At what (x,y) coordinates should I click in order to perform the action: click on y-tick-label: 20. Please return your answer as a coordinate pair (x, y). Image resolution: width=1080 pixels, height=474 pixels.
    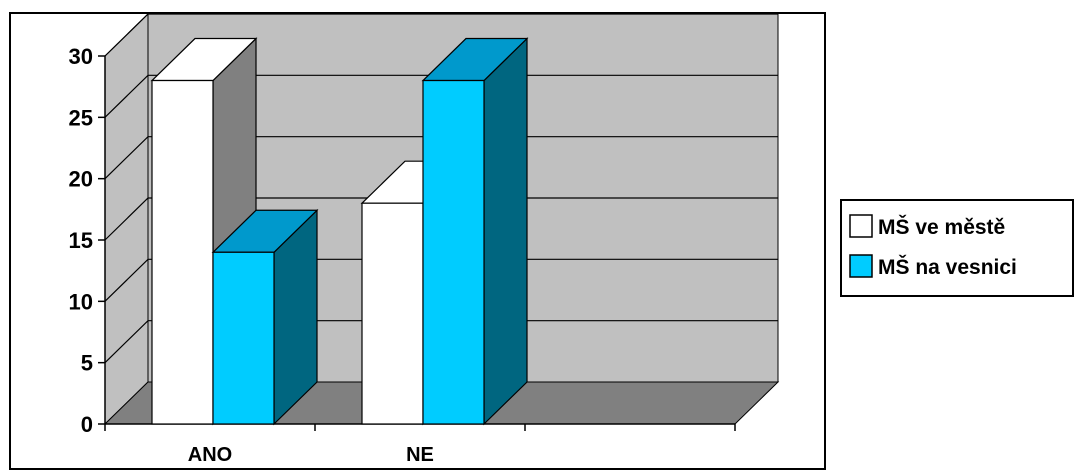
    Looking at the image, I should click on (81, 179).